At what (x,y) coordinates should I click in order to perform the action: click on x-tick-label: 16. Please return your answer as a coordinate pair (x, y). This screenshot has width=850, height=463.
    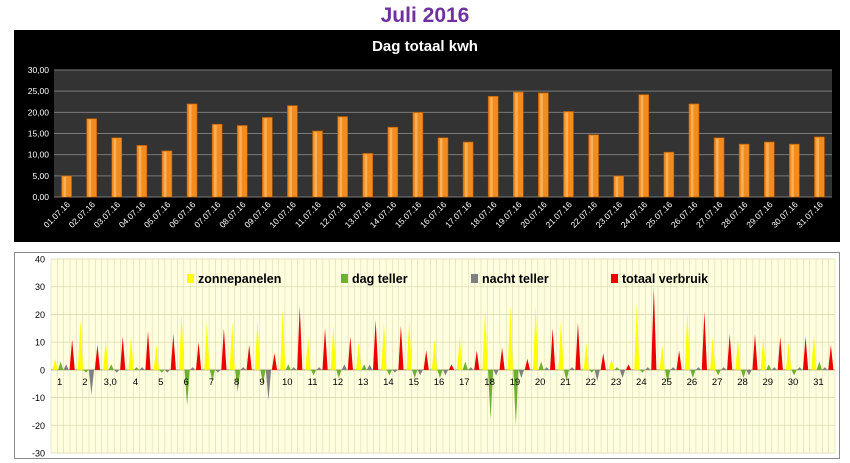
    Looking at the image, I should click on (439, 382).